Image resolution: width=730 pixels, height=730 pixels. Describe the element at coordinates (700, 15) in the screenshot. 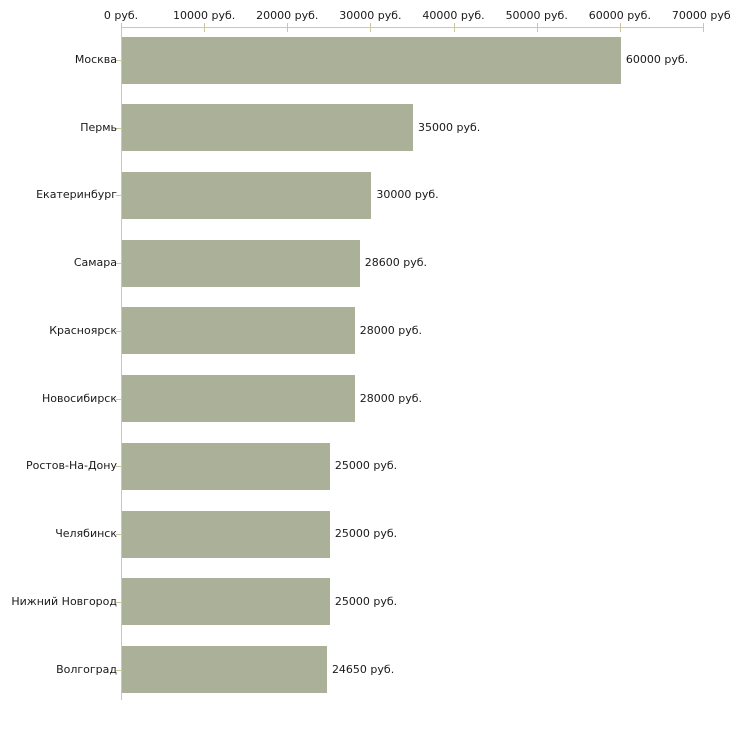

I see `x-axis-tick-label: 70000 руб.` at that location.